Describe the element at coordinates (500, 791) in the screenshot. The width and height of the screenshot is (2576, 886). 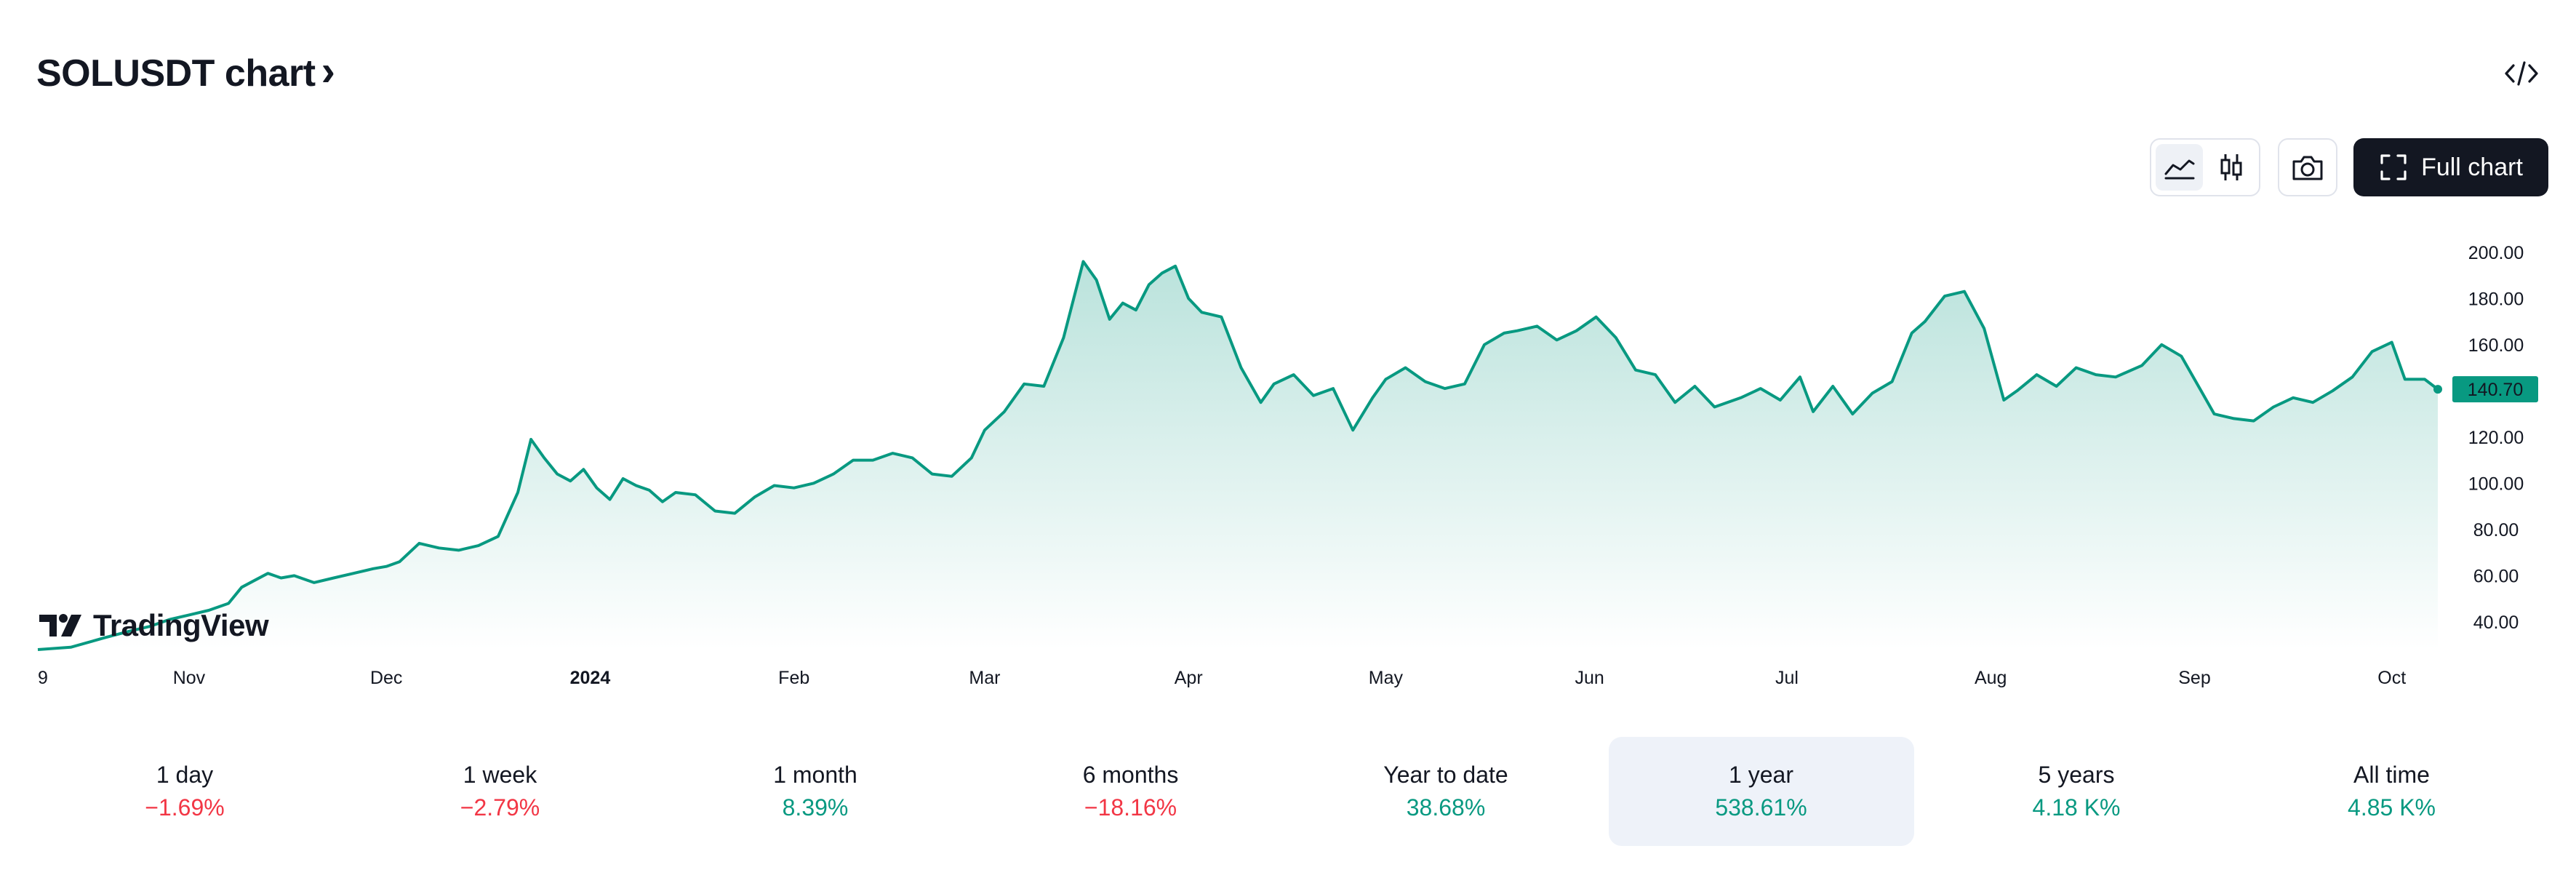
I see `period-1-week: 1 week −2.79%` at that location.